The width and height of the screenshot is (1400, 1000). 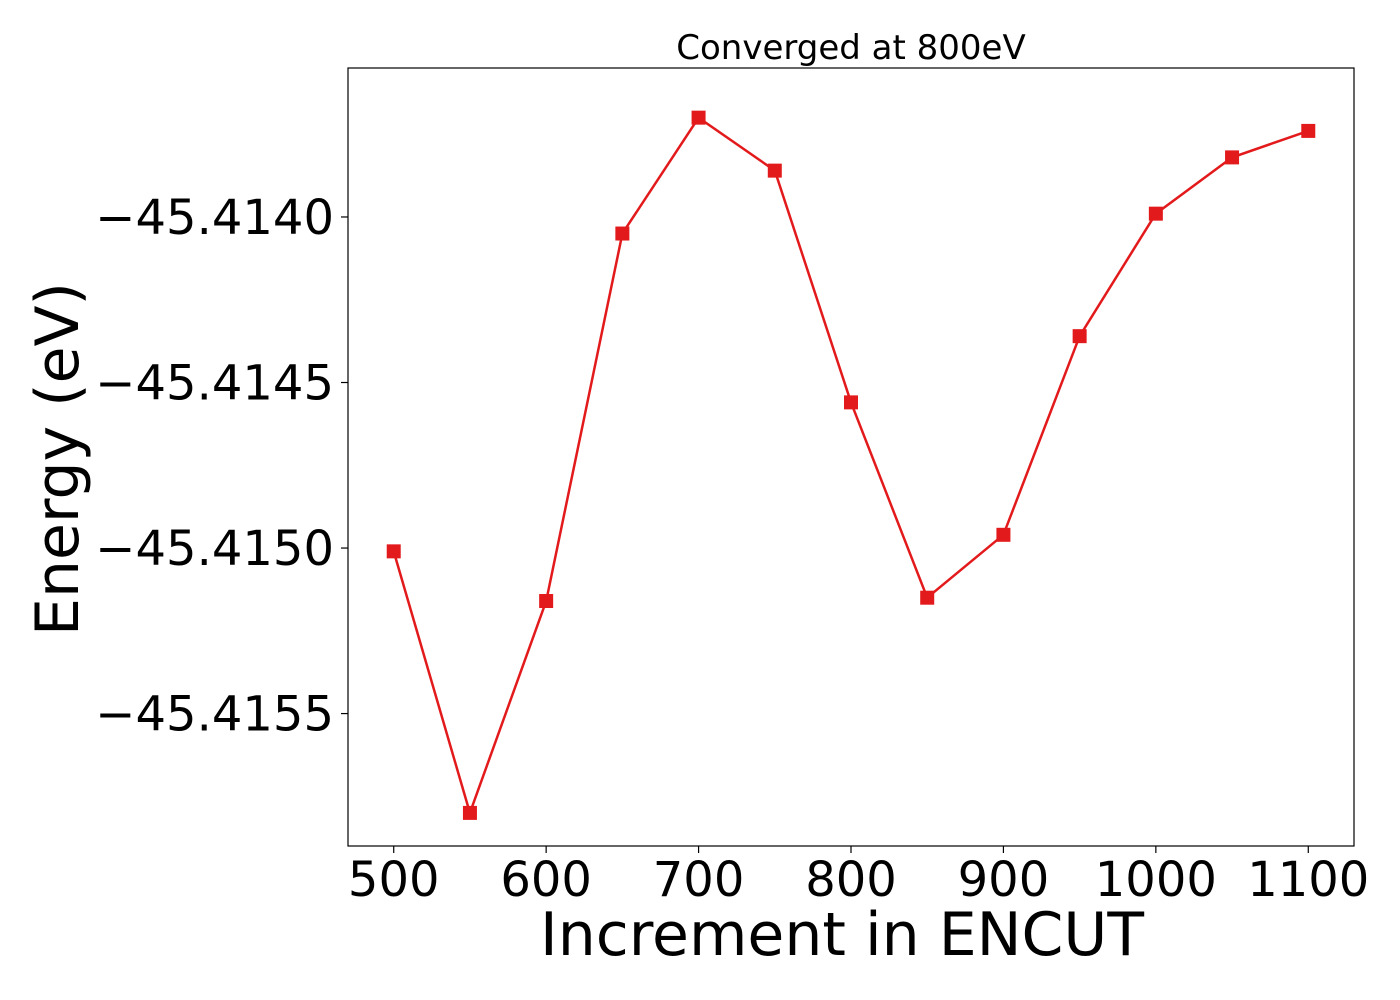 I want to click on y-tick-label: −45.4150, so click(x=214, y=549).